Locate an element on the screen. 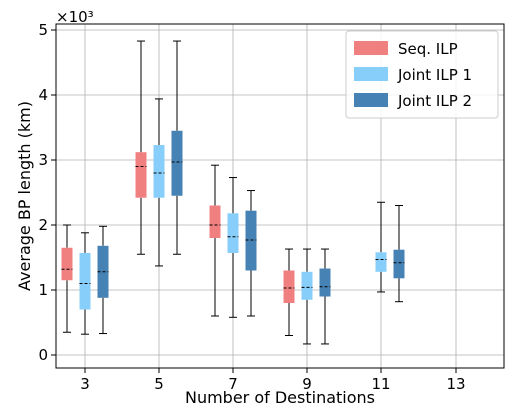 Image resolution: width=507 pixels, height=412 pixels. y-tick-label: 4 is located at coordinates (43, 95).